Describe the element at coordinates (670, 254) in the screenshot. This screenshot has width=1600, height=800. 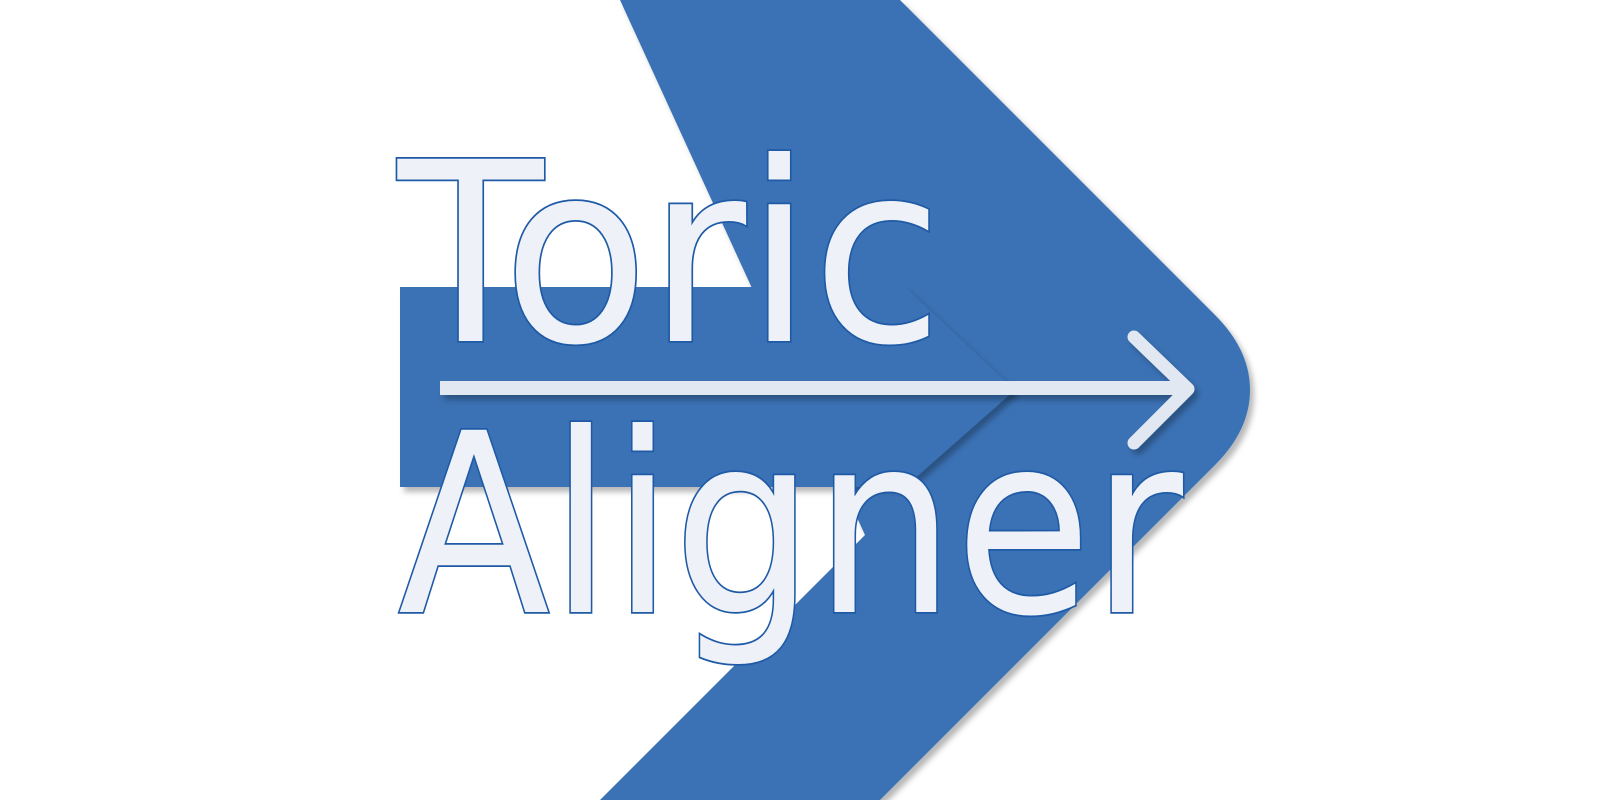
I see `logo-word-toric: Toric` at that location.